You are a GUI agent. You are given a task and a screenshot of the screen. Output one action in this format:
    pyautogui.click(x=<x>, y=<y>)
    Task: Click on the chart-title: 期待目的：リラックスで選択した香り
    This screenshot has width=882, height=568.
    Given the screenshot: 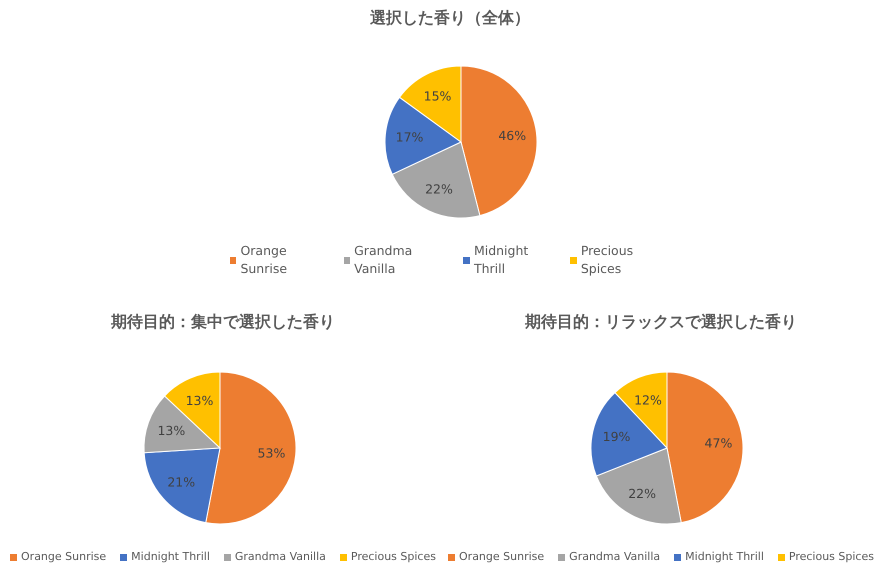 What is the action you would take?
    pyautogui.click(x=661, y=322)
    